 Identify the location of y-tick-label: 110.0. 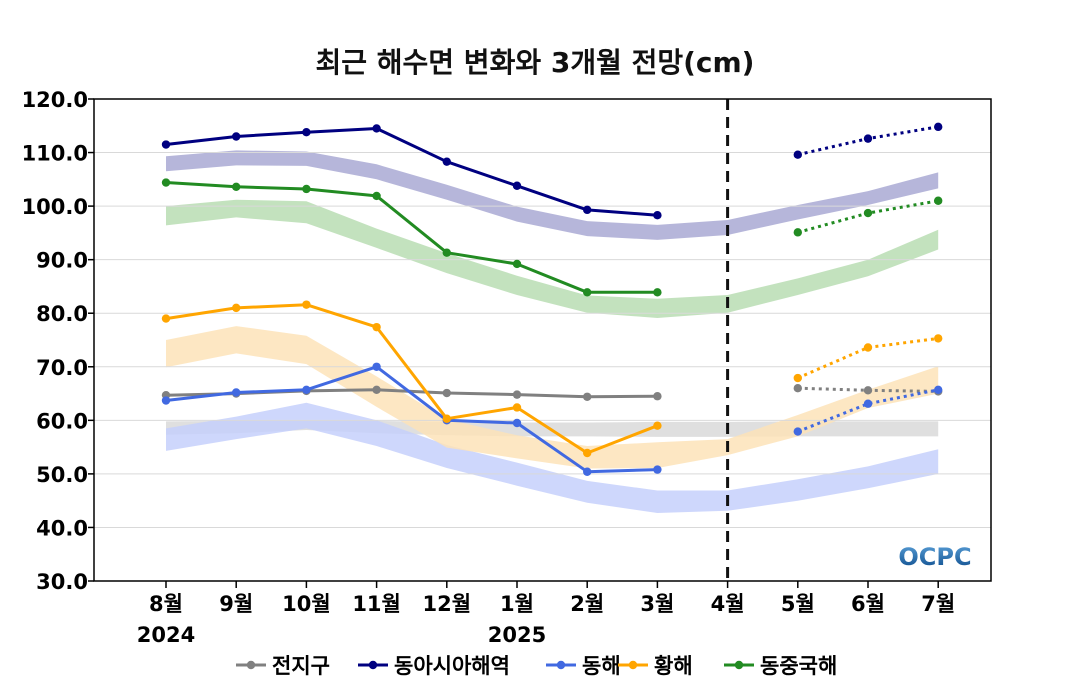
(55, 154).